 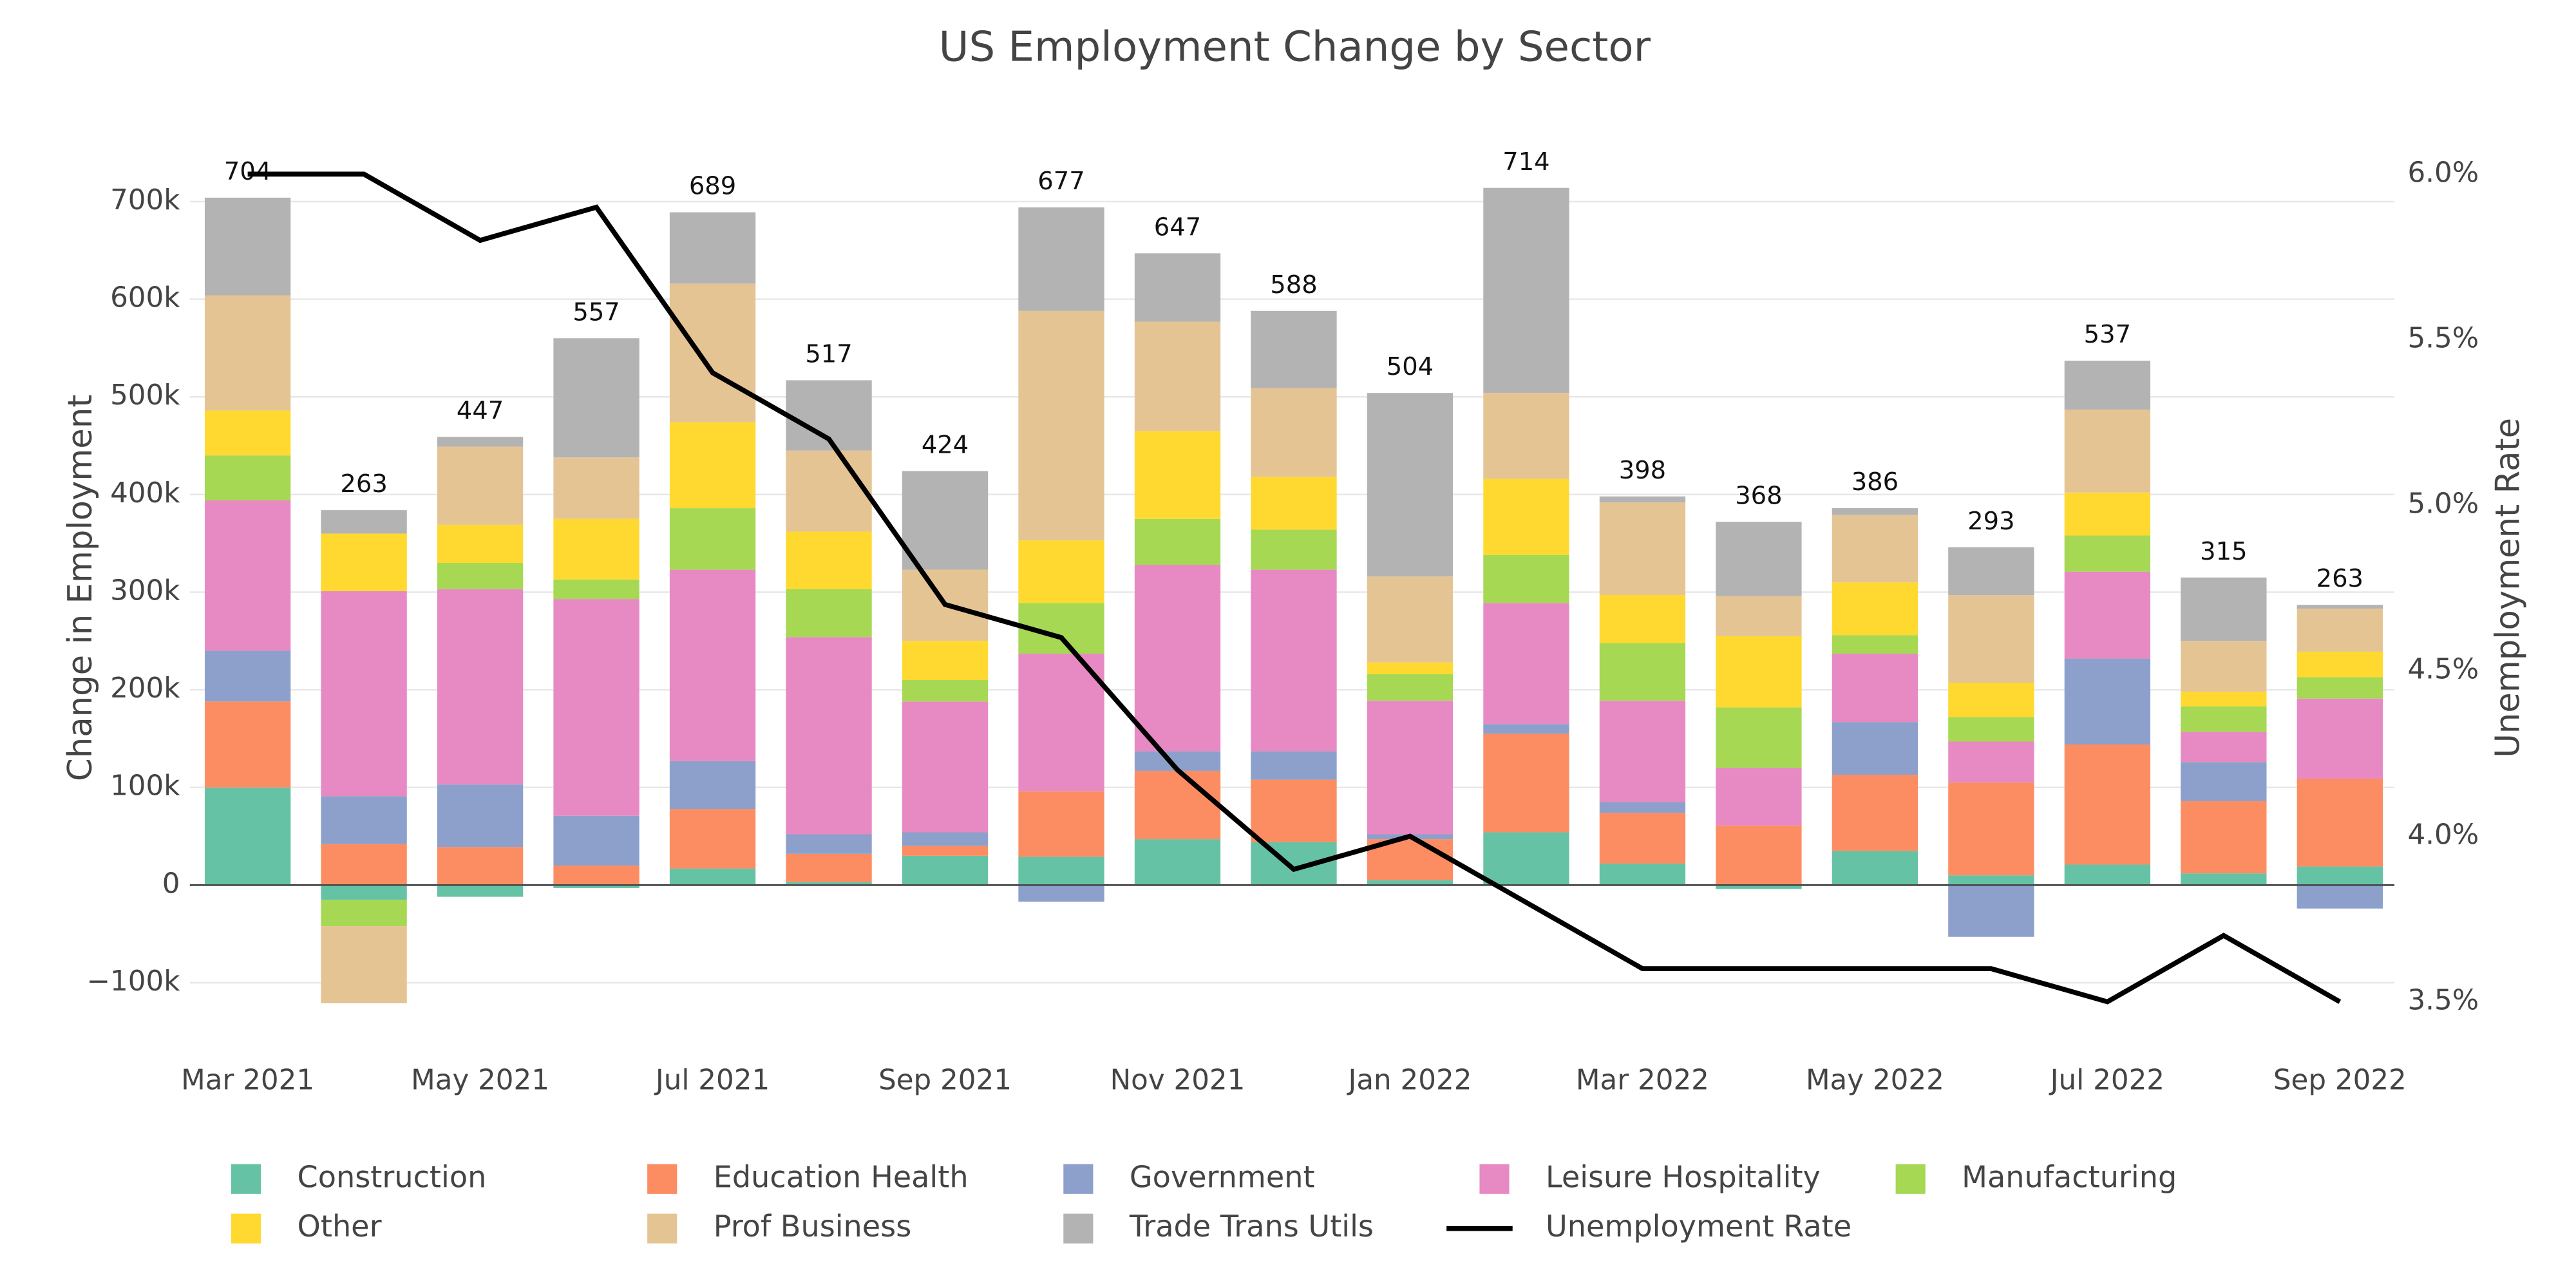 I want to click on x-tick-label: Jul 2021, so click(x=712, y=1080).